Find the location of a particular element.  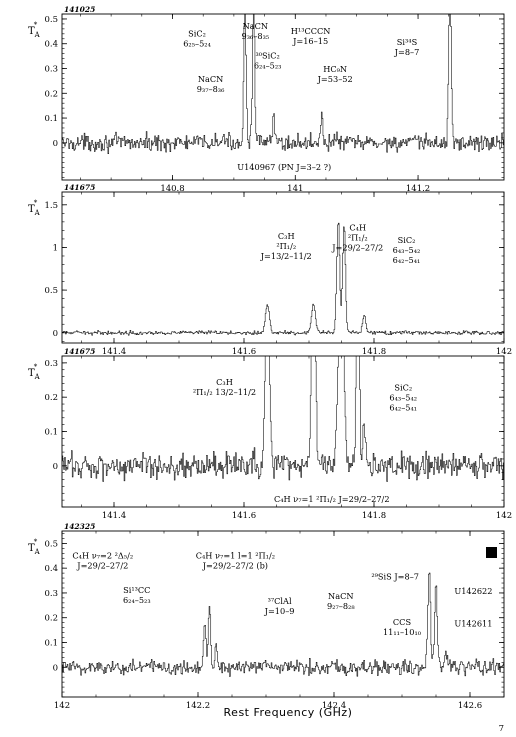

line-annotation: U140967 (PN J=3–2 ?) is located at coordinates (284, 167).